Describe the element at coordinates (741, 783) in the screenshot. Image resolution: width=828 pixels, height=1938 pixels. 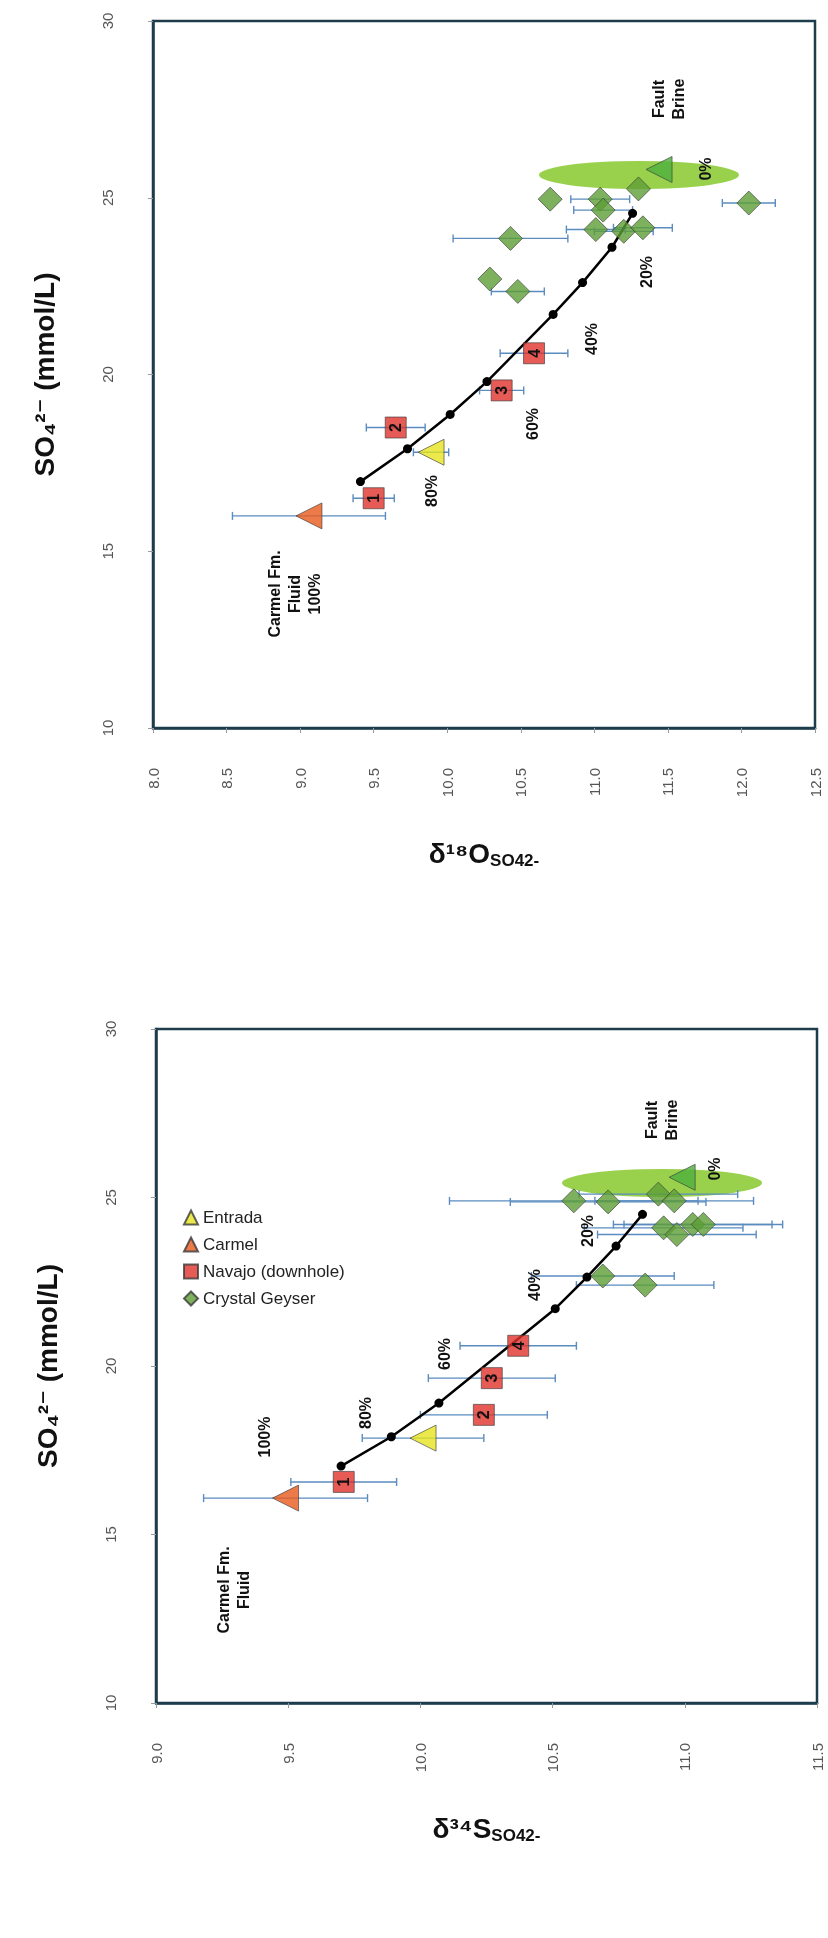
I see `x-tick-label: 12.0` at that location.